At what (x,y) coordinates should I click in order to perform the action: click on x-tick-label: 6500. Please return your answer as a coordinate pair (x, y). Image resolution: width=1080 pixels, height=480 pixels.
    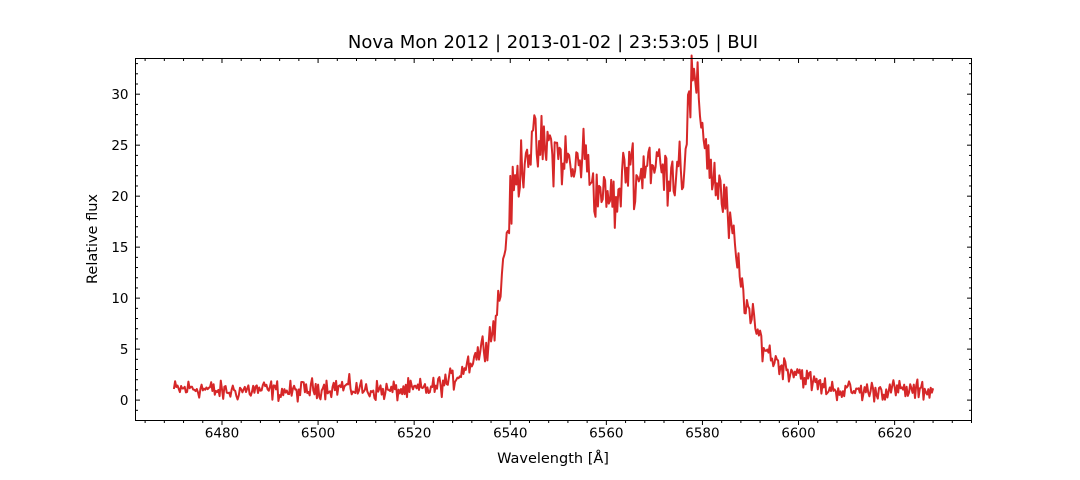
    Looking at the image, I should click on (318, 434).